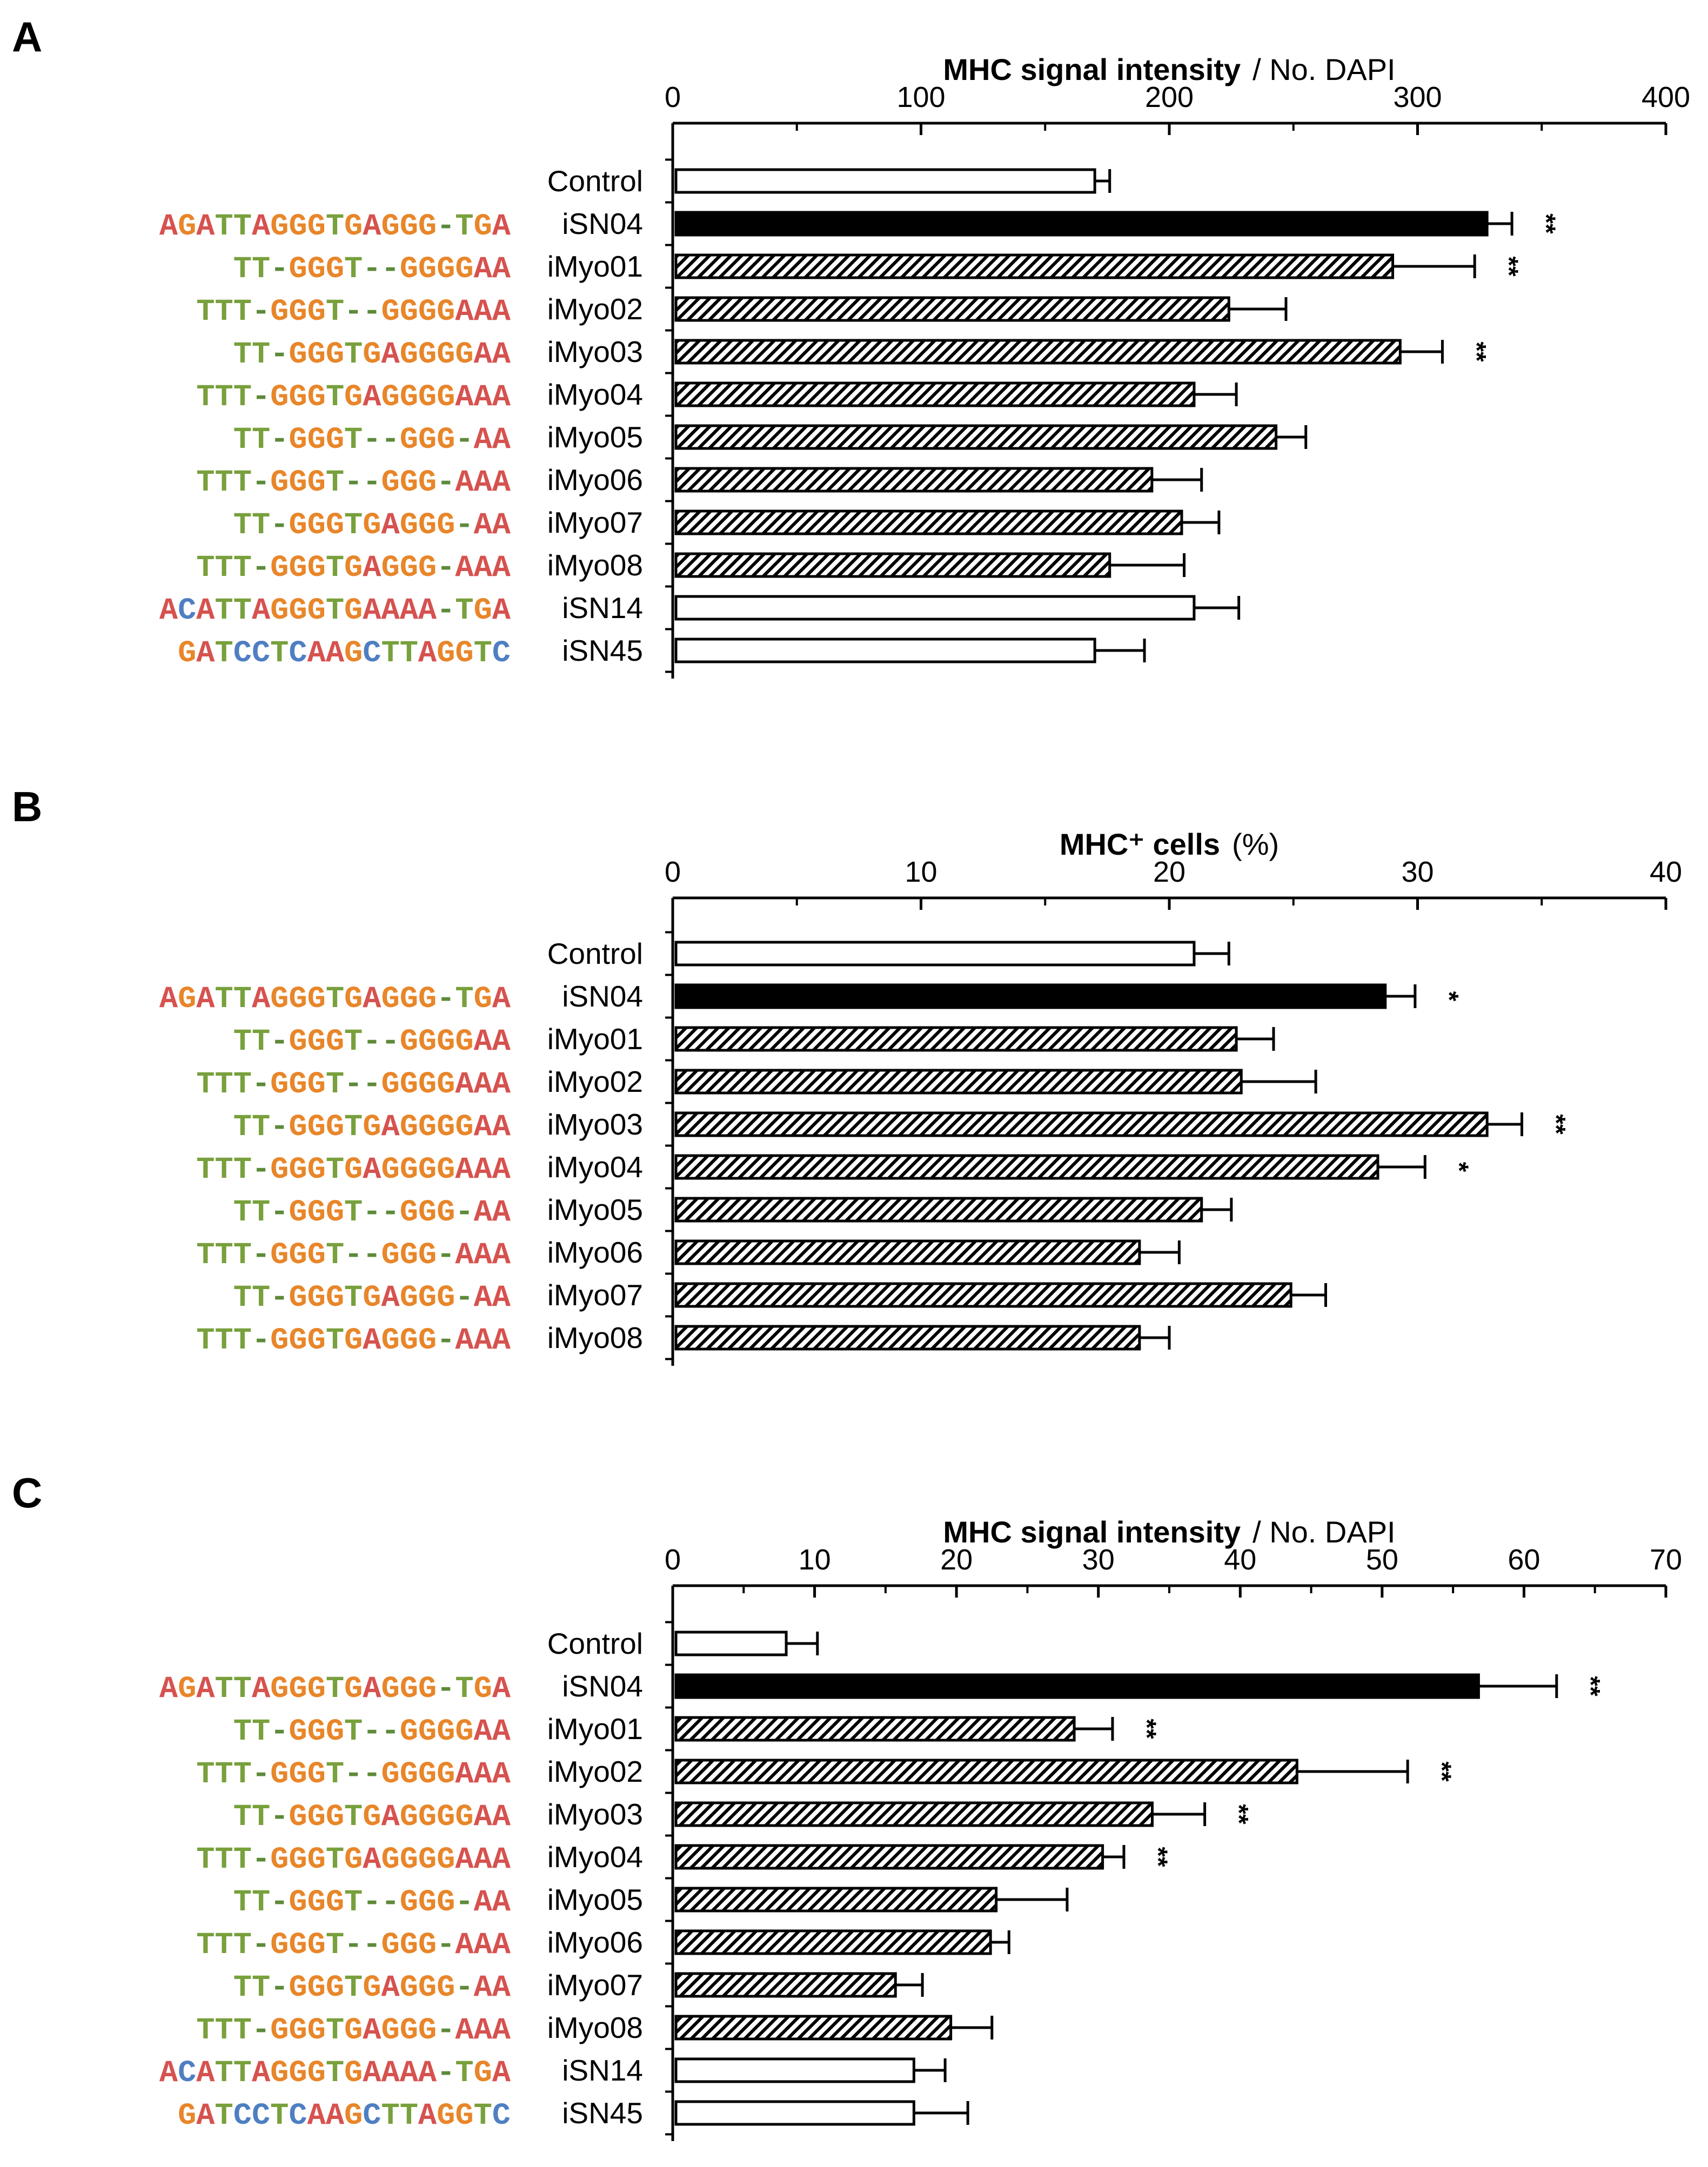  I want to click on significance-iMyo04: *, so click(1459, 1167).